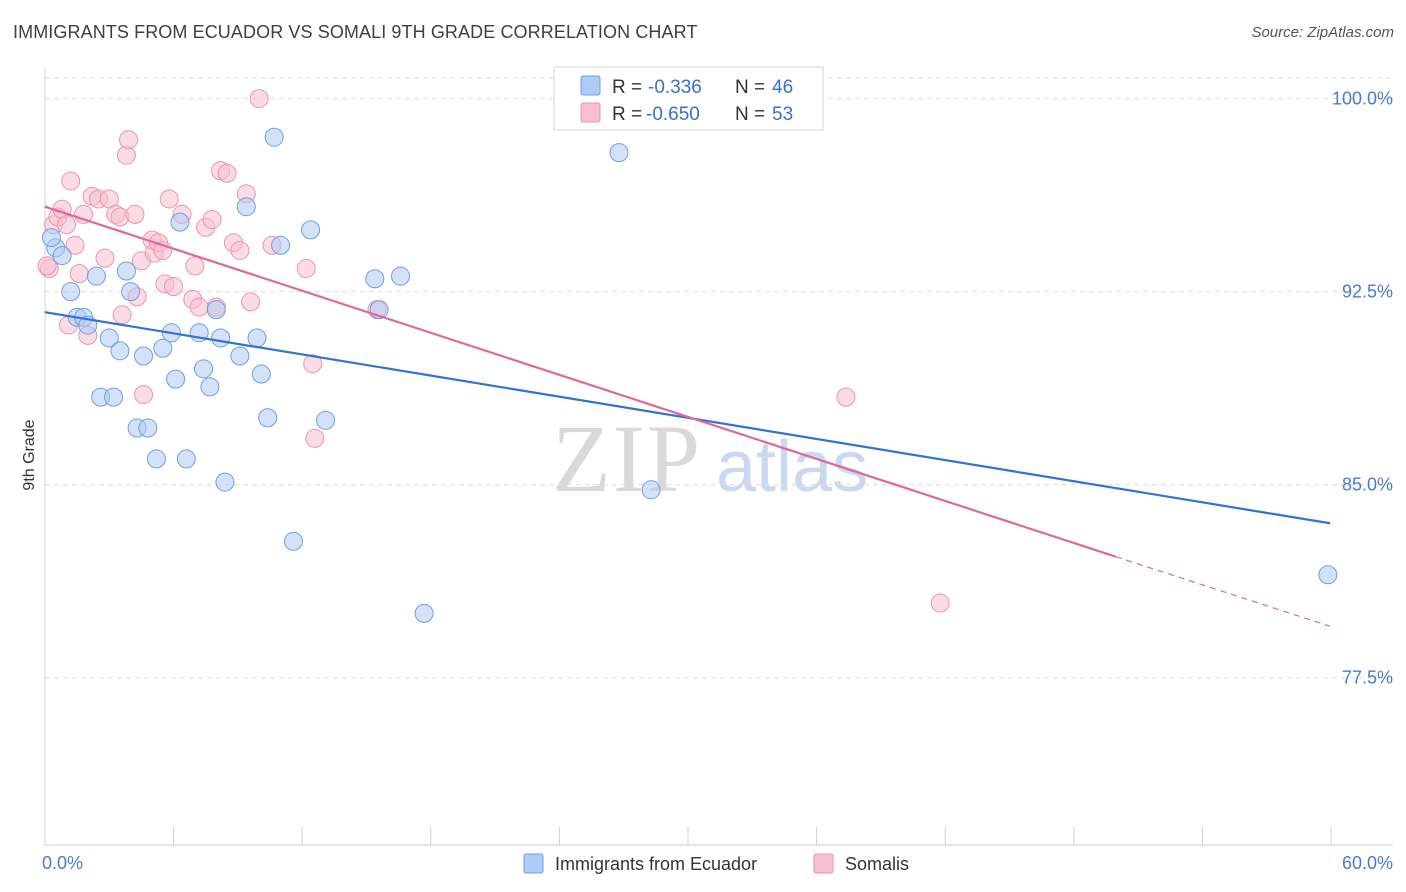 This screenshot has height=892, width=1406. What do you see at coordinates (750, 87) in the screenshot?
I see `legend-n-label-ecuador: N =` at bounding box center [750, 87].